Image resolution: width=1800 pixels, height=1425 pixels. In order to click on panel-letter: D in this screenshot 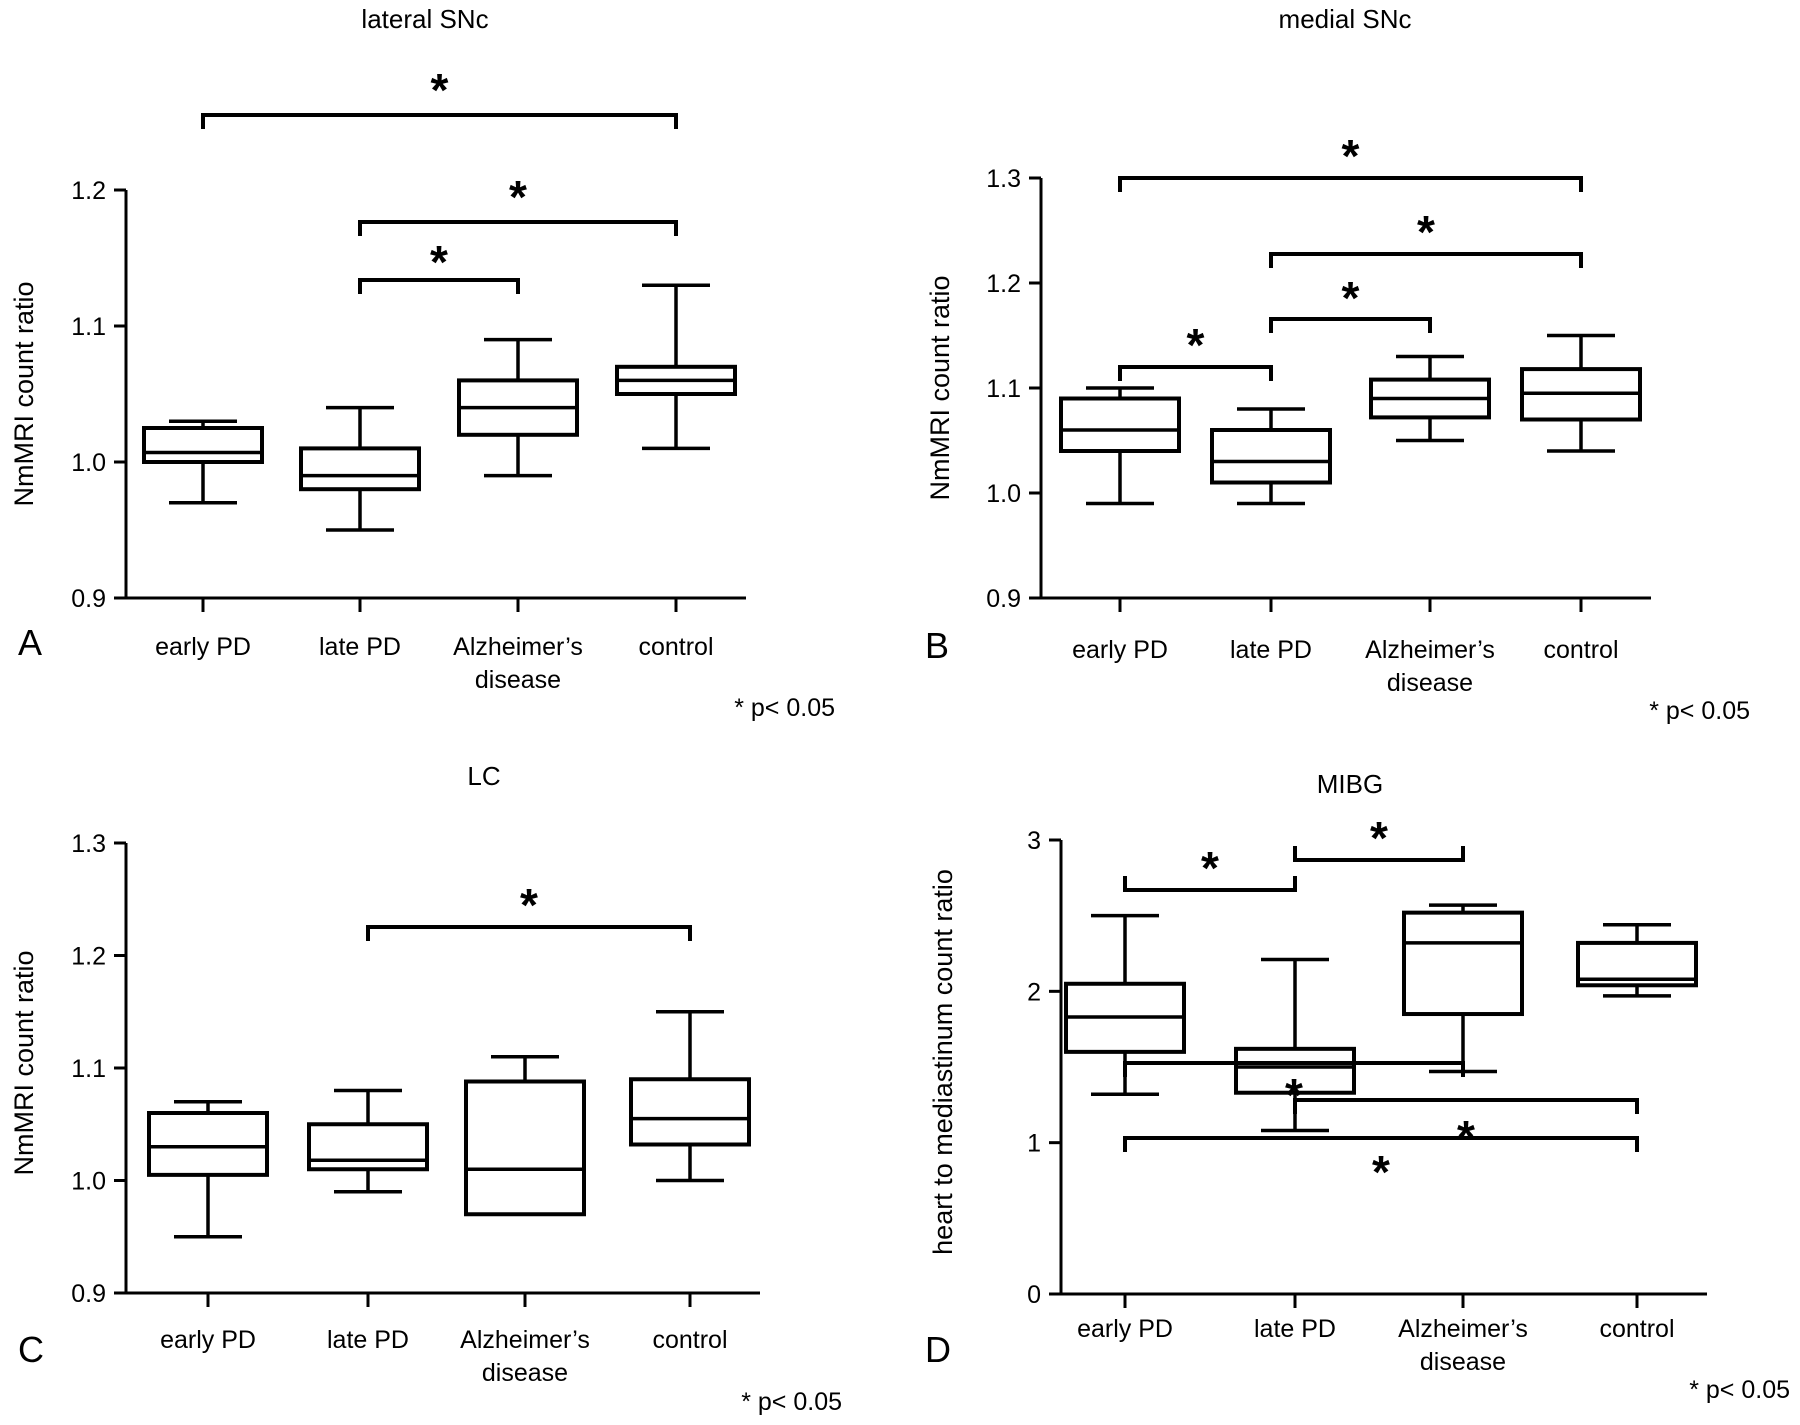, I will do `click(938, 1349)`.